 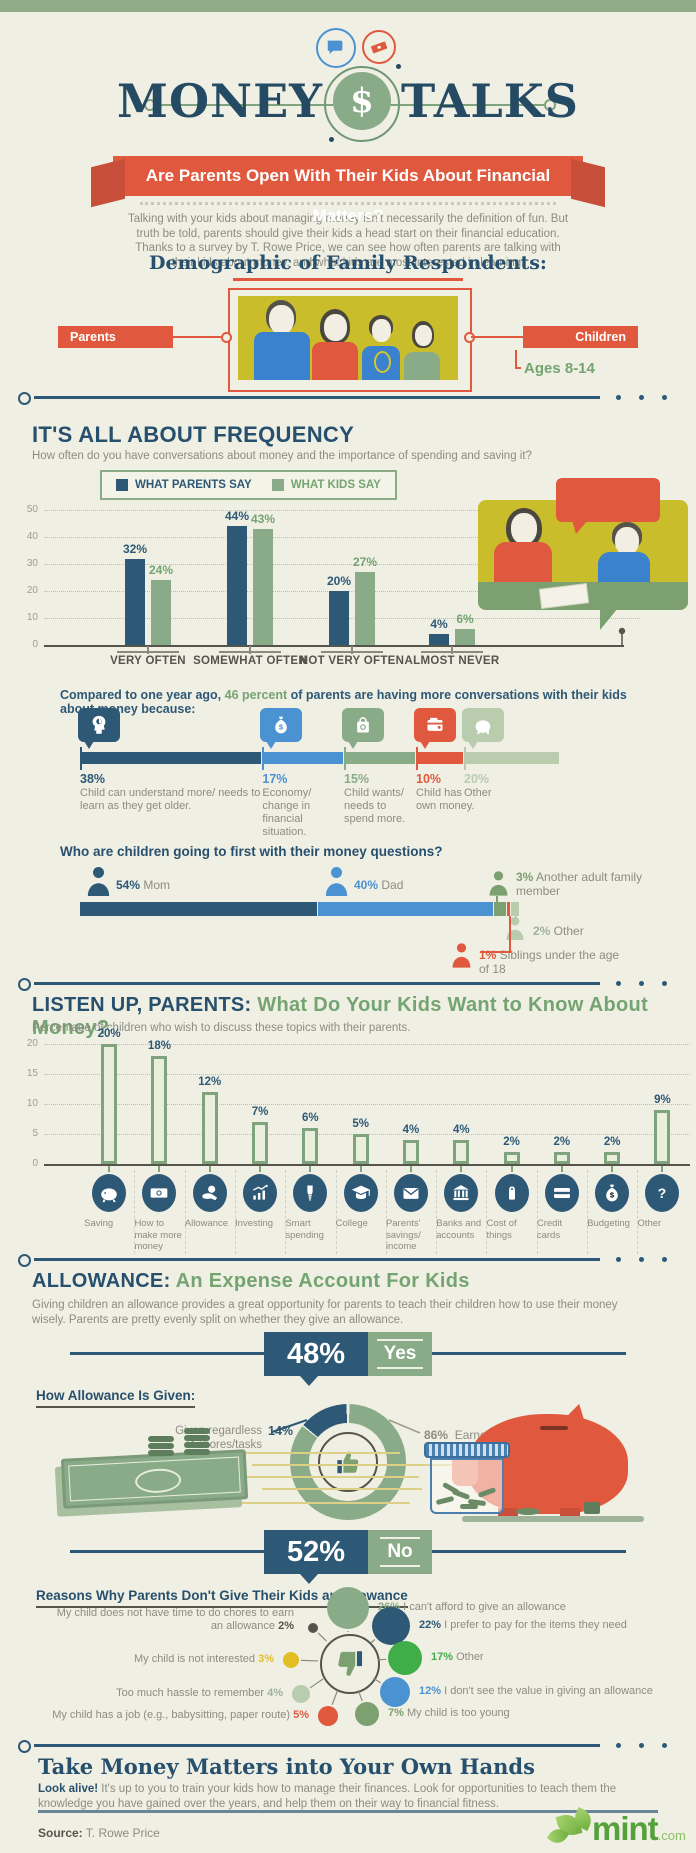 What do you see at coordinates (342, 510) in the screenshot?
I see `gridline` at bounding box center [342, 510].